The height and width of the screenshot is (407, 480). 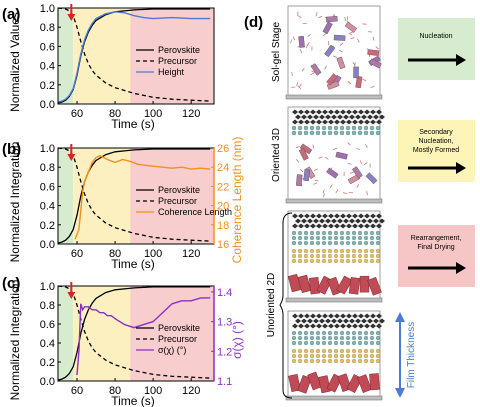 What do you see at coordinates (115, 391) in the screenshot?
I see `x-tick-label: 80` at bounding box center [115, 391].